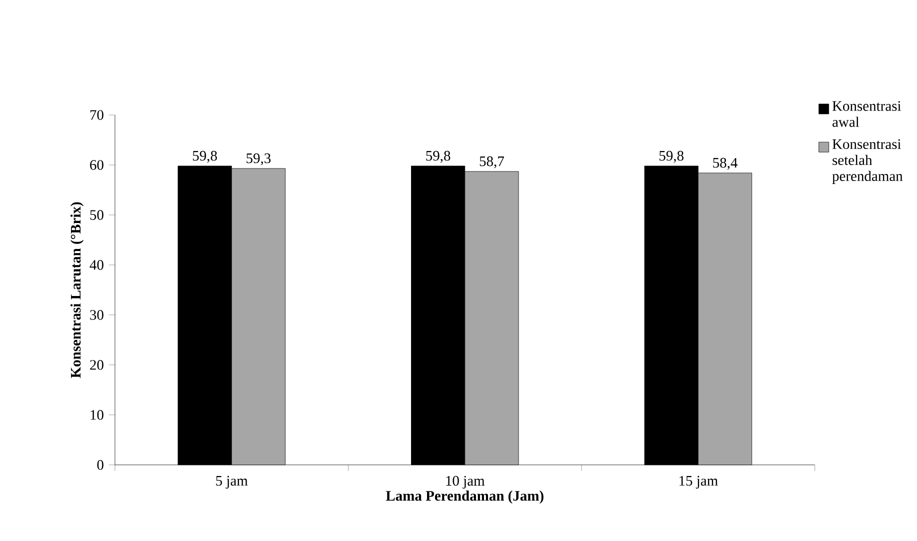  What do you see at coordinates (725, 164) in the screenshot?
I see `data-label: 58,4` at bounding box center [725, 164].